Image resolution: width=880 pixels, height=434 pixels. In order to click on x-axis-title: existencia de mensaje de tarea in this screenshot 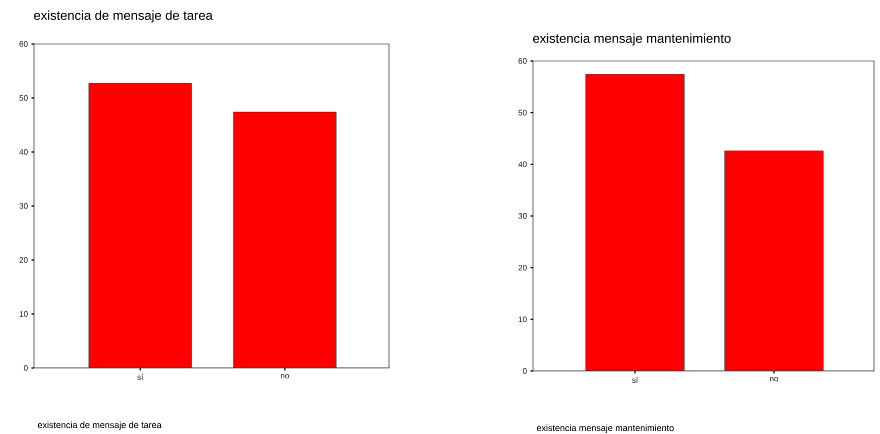, I will do `click(100, 426)`.